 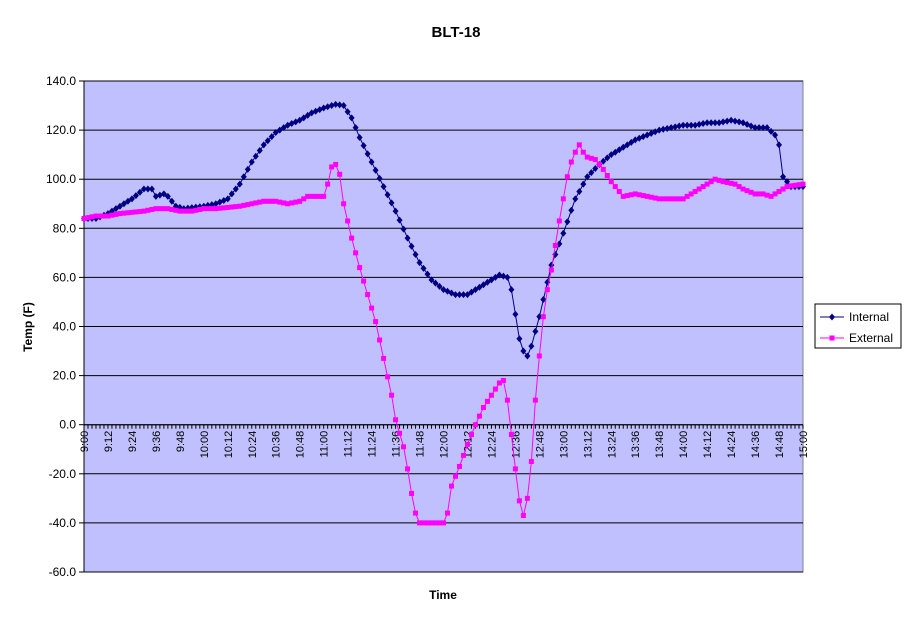 I want to click on x-tick-label: 11:48, so click(x=421, y=444).